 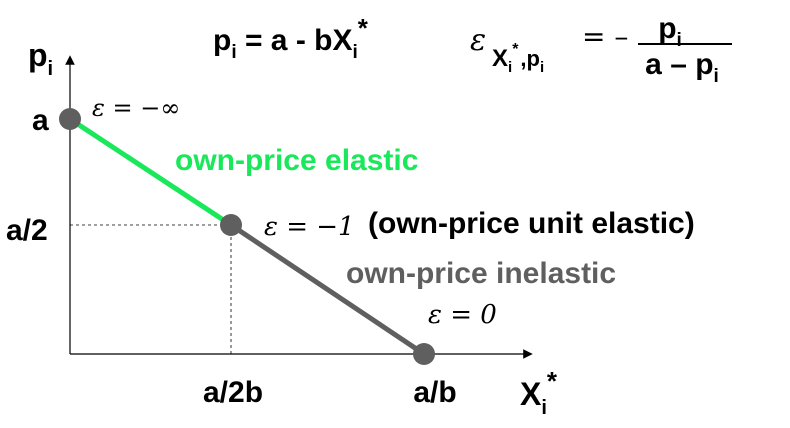 I want to click on point-a, so click(x=70, y=119).